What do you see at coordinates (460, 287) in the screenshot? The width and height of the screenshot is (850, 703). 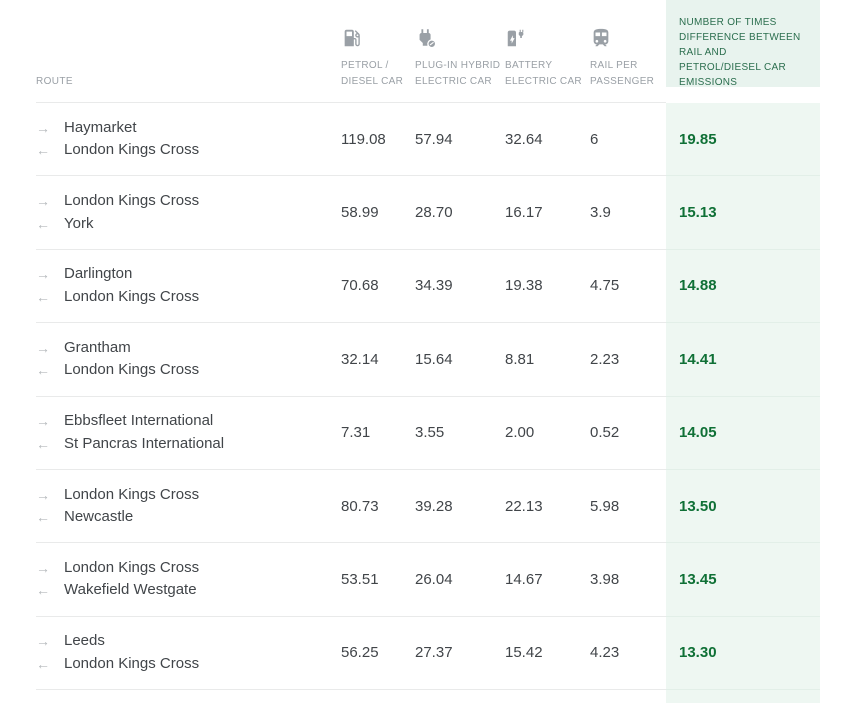 I see `plugin-hybrid-value: 34.39` at bounding box center [460, 287].